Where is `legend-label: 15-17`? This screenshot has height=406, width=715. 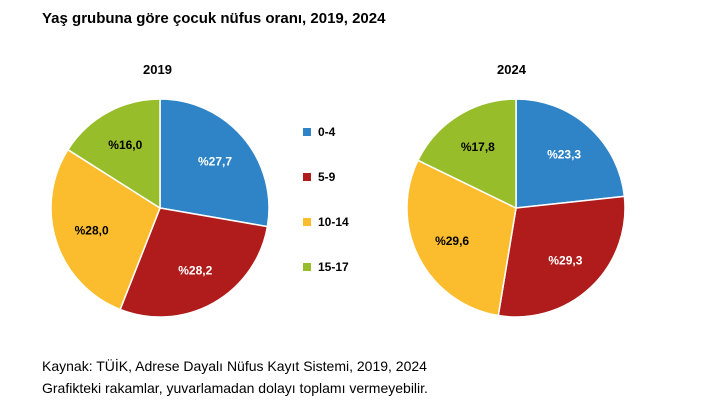
legend-label: 15-17 is located at coordinates (333, 267).